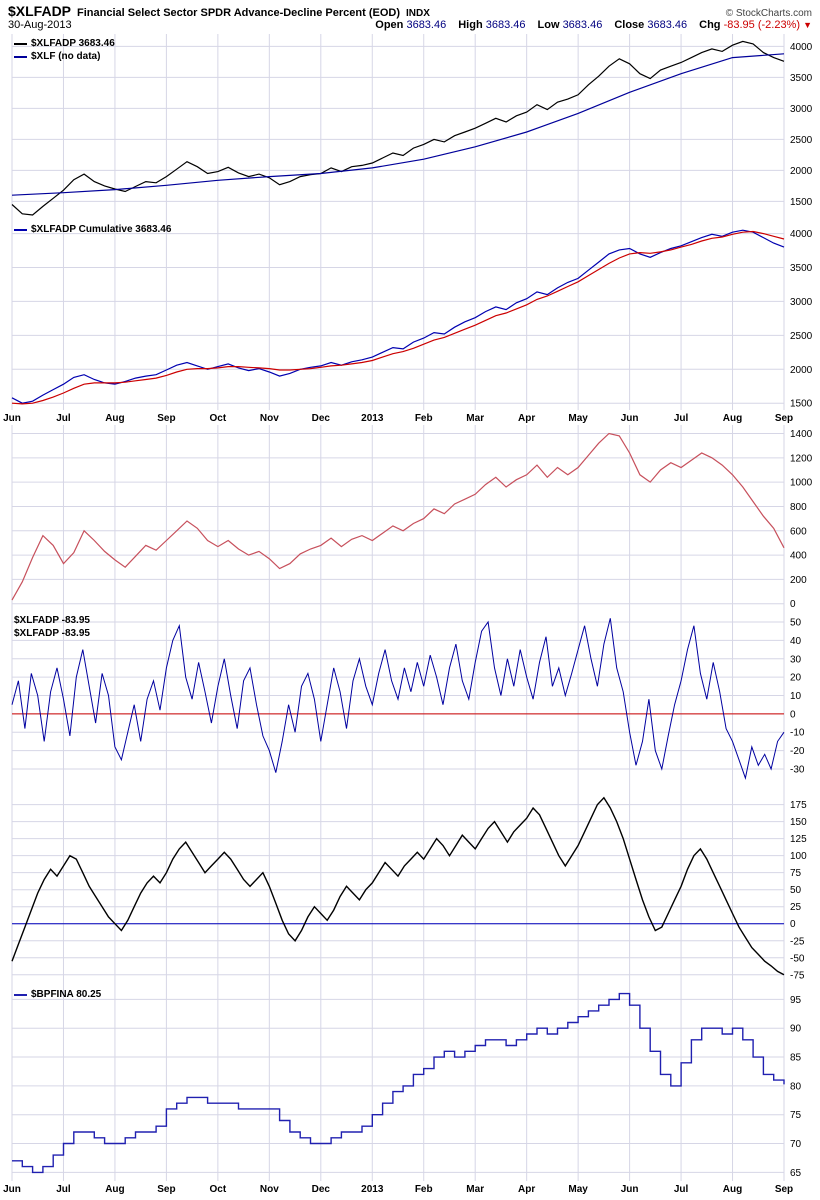 The height and width of the screenshot is (1200, 820). I want to click on y-tick-label: 50, so click(796, 623).